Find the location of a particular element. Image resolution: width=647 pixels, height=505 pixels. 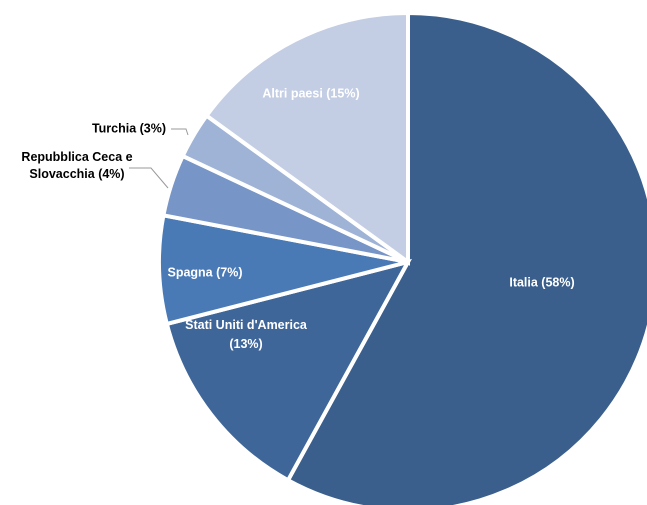

slice-label-line: Stati Uniti d'America is located at coordinates (246, 325).